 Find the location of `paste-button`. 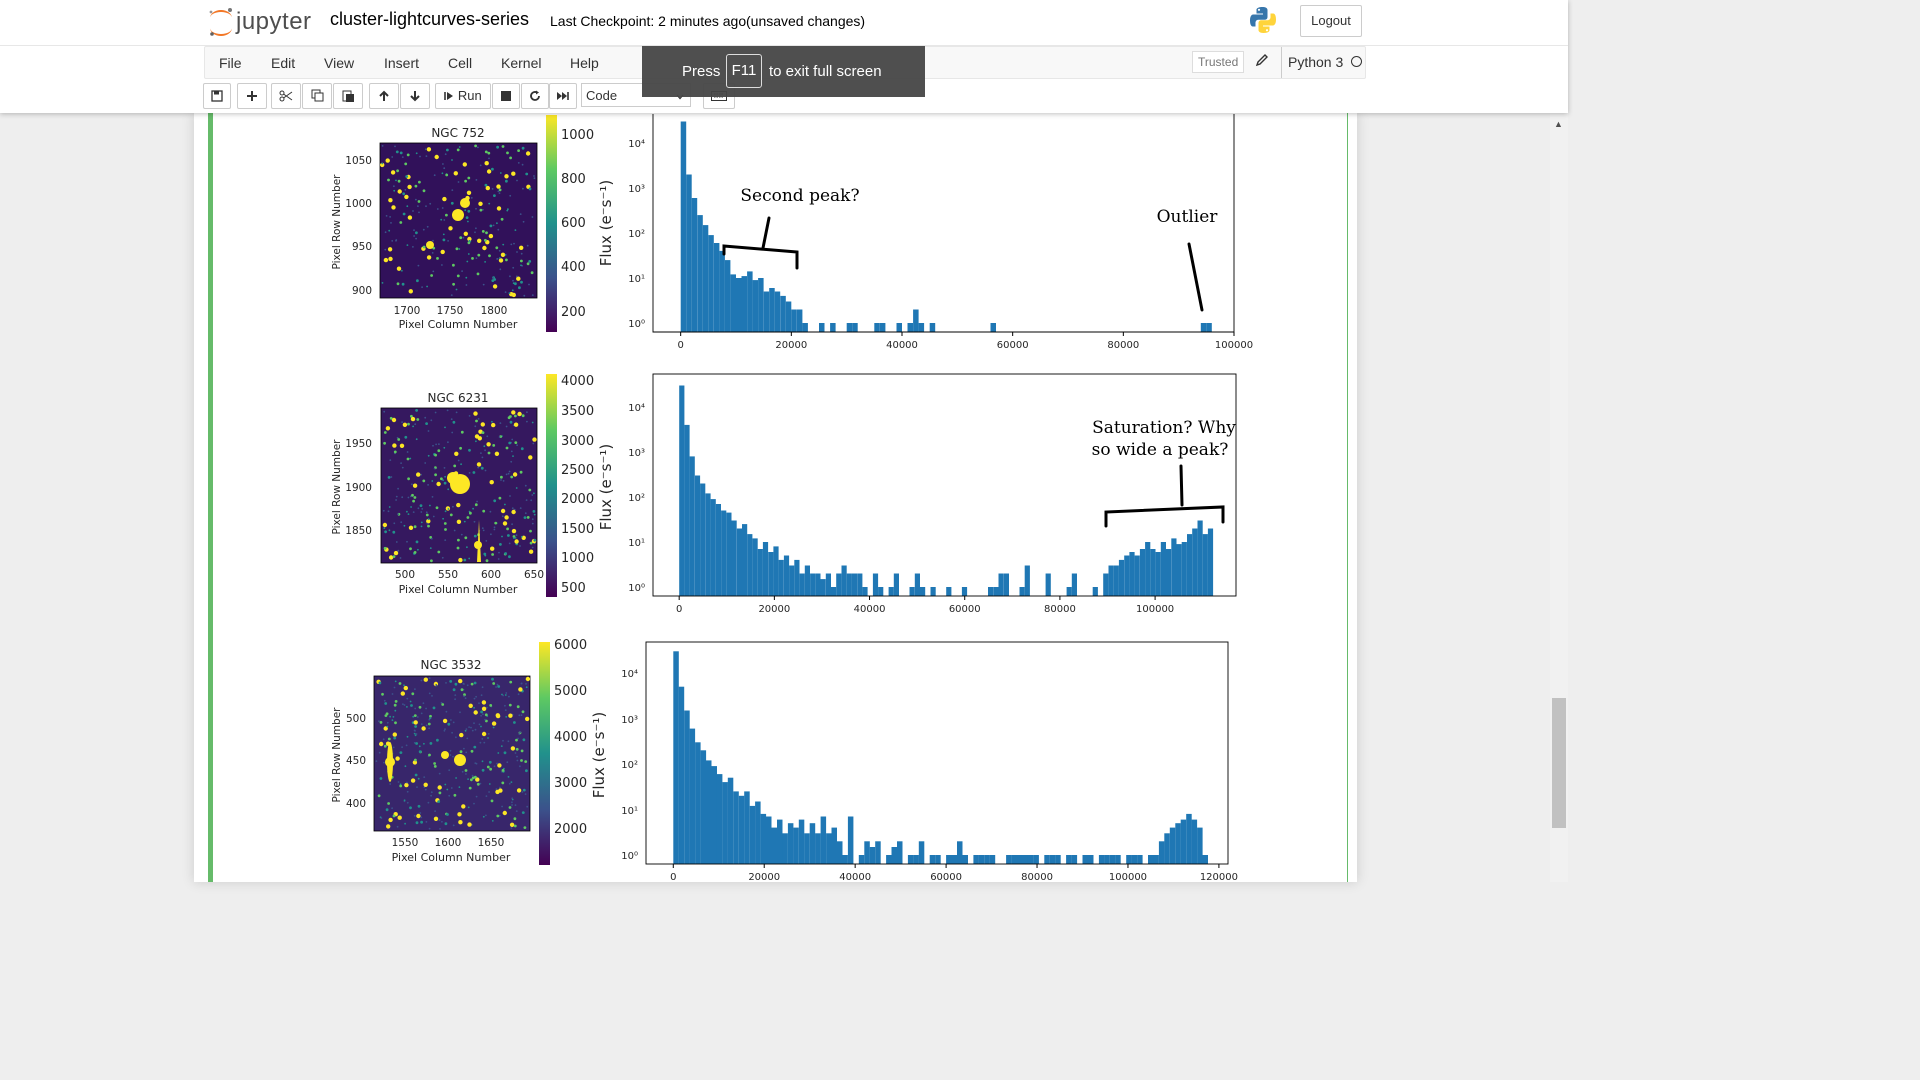

paste-button is located at coordinates (348, 96).